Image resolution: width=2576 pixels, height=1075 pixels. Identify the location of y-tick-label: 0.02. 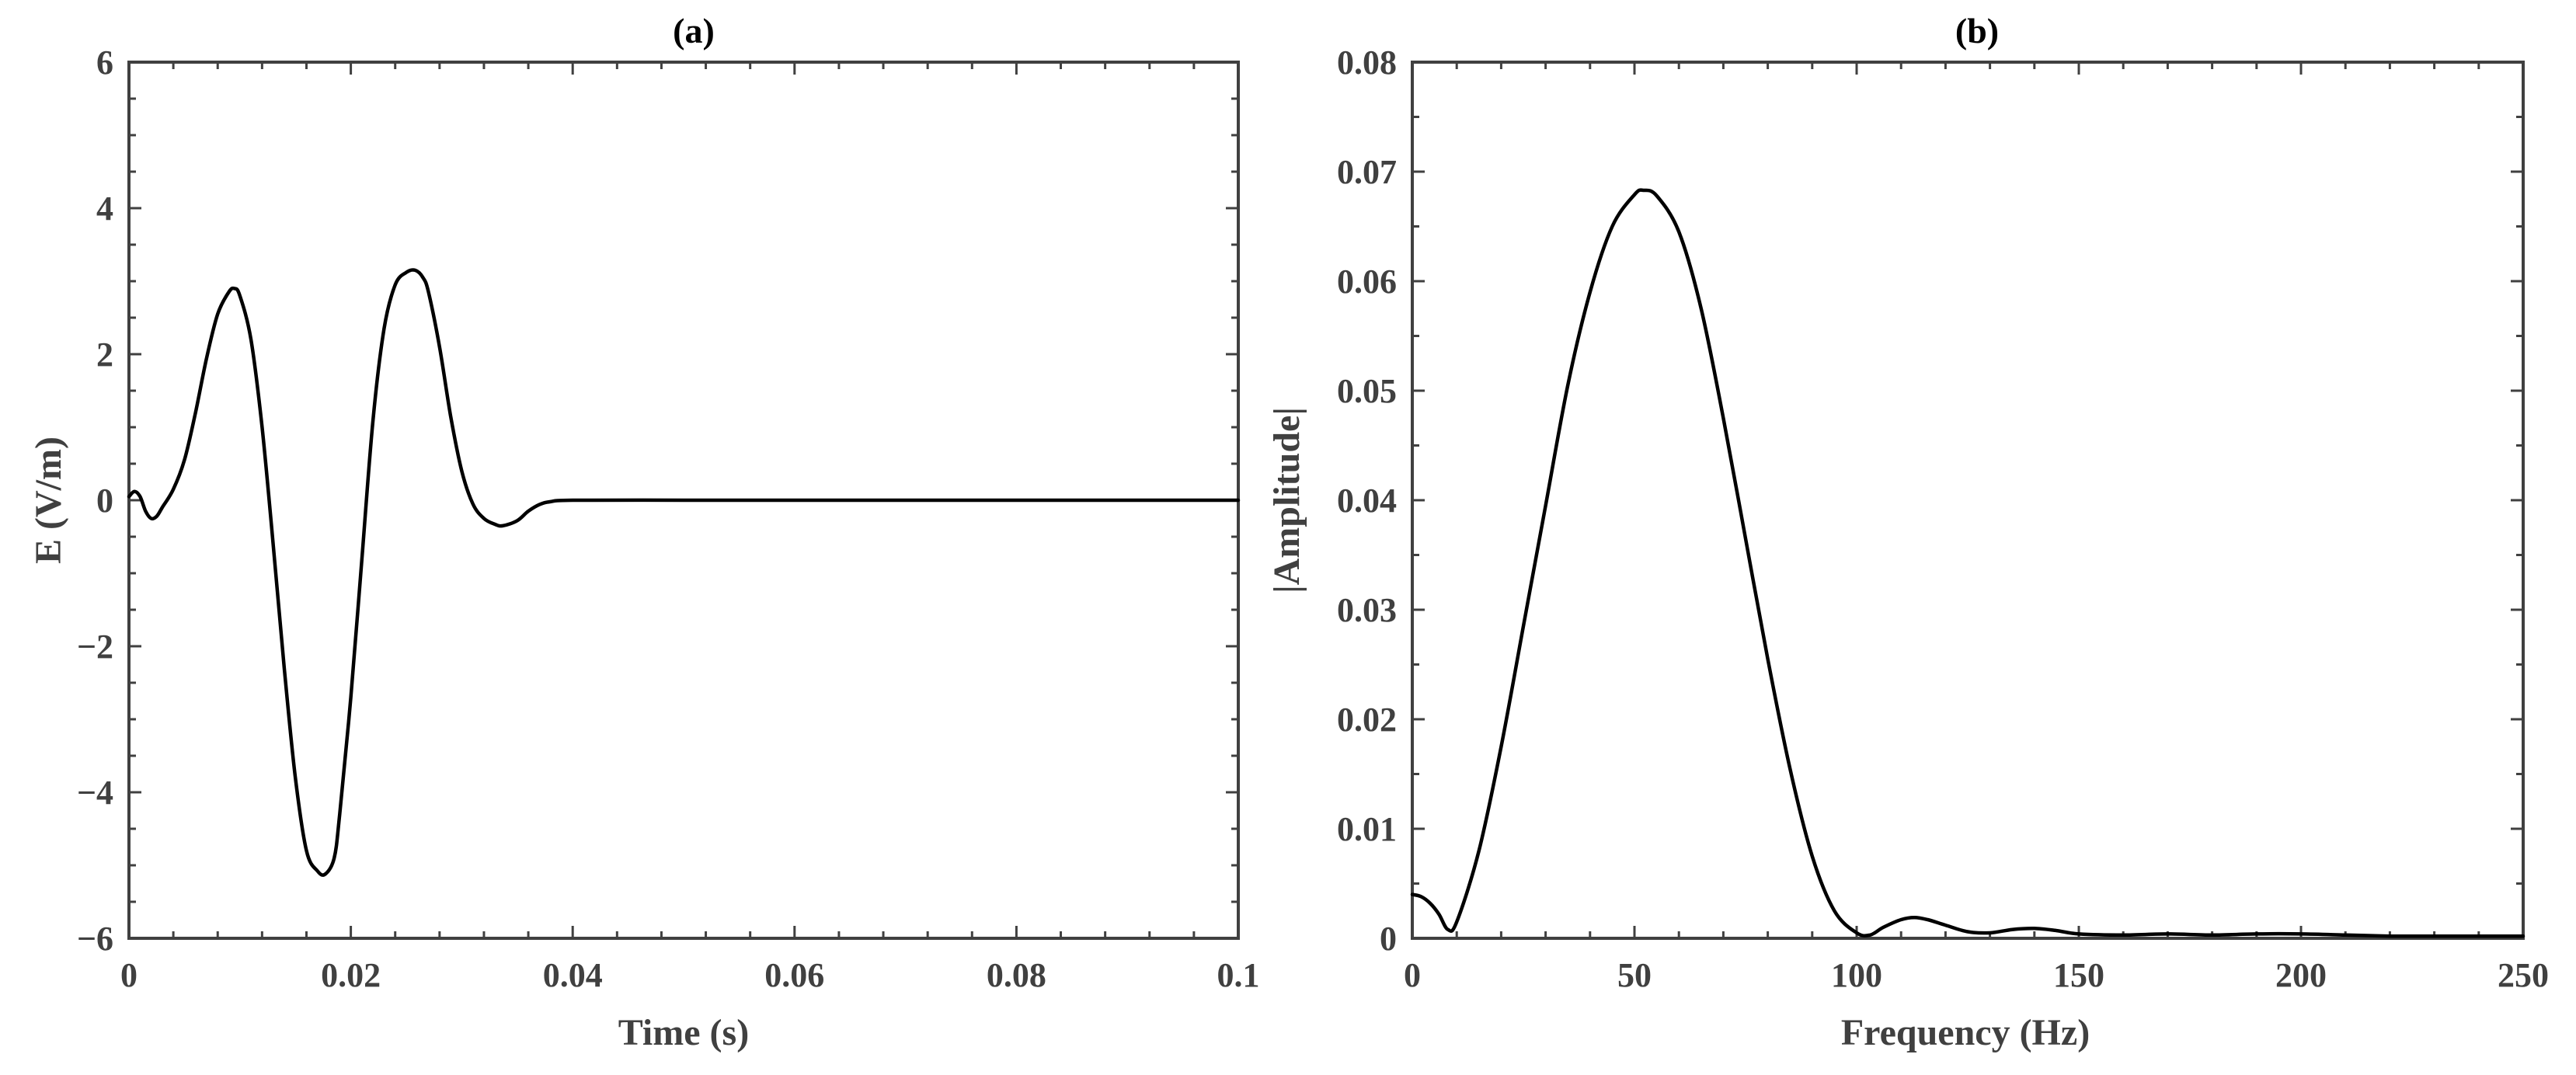
(1367, 720).